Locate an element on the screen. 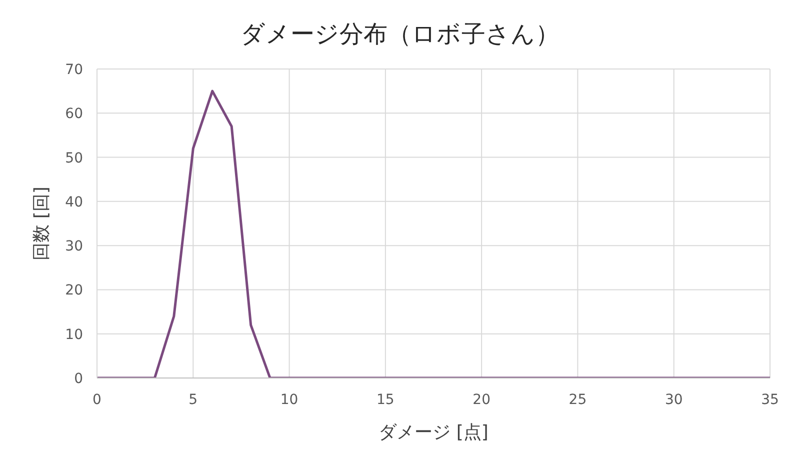  y-axis-title: 回数 [回] is located at coordinates (41, 223).